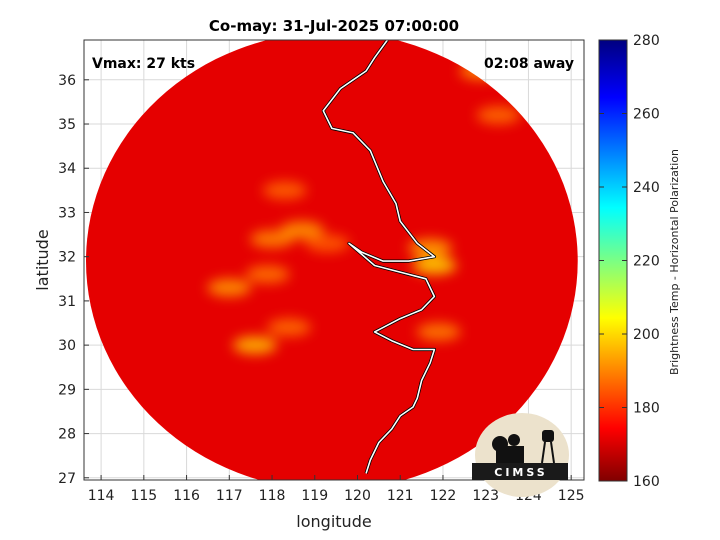 The image size is (720, 540). What do you see at coordinates (571, 496) in the screenshot?
I see `x-tick-label: 125` at bounding box center [571, 496].